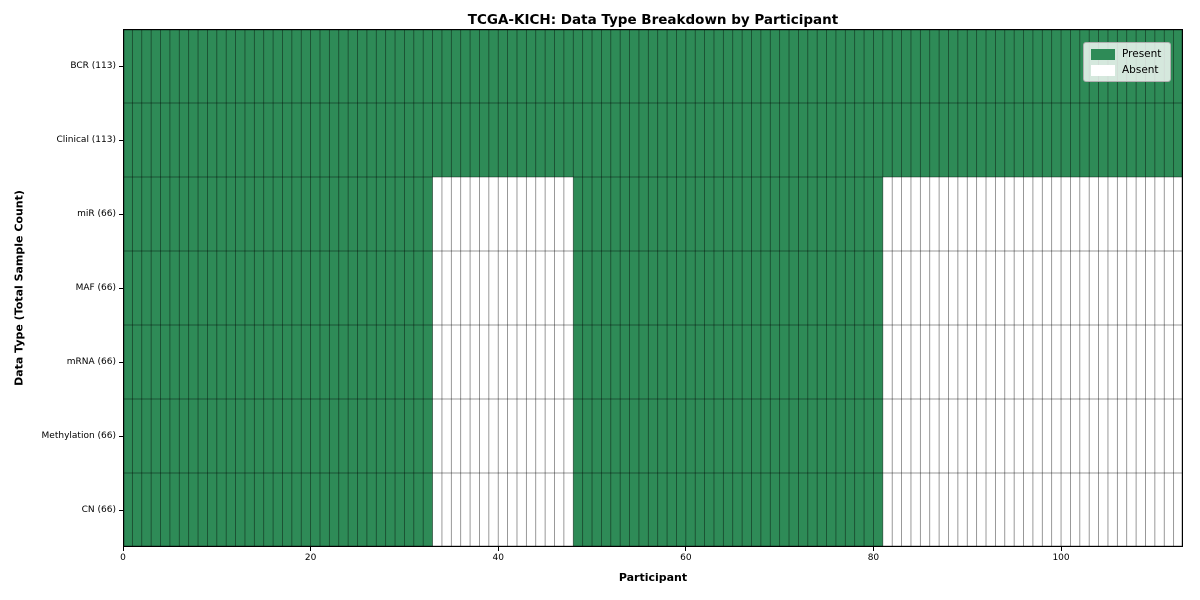 This screenshot has width=1200, height=600. I want to click on xtick-label: 0, so click(123, 558).